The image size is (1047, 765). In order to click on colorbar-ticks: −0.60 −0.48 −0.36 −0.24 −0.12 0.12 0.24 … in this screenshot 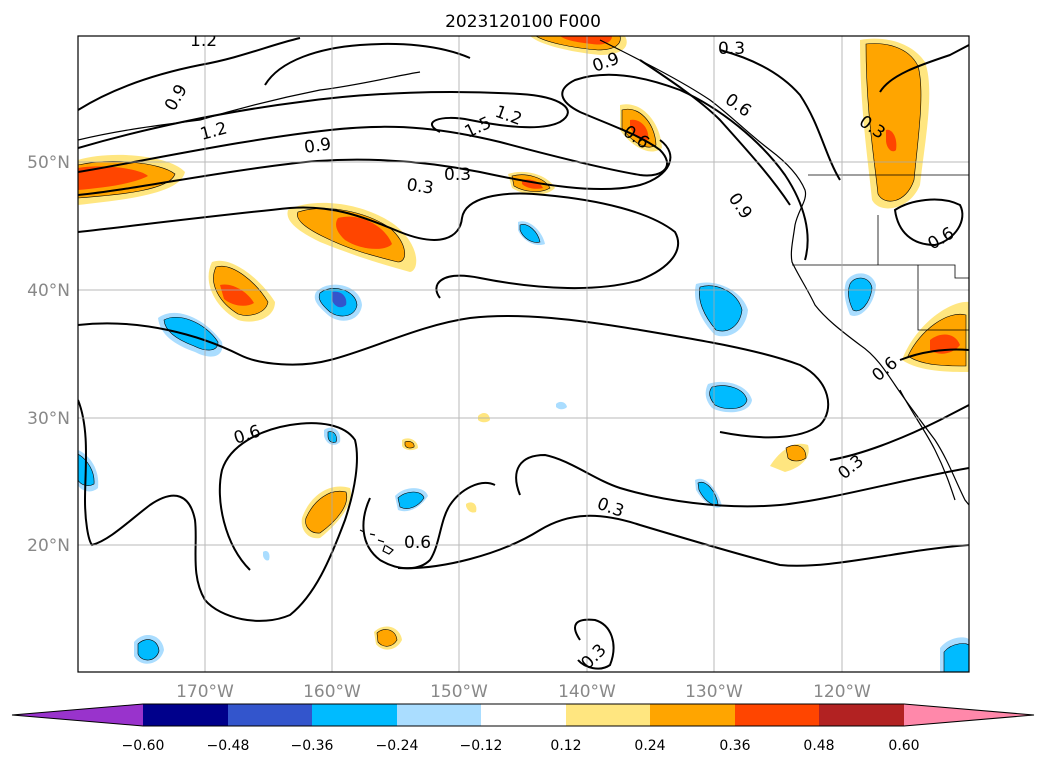, I will do `click(521, 746)`.